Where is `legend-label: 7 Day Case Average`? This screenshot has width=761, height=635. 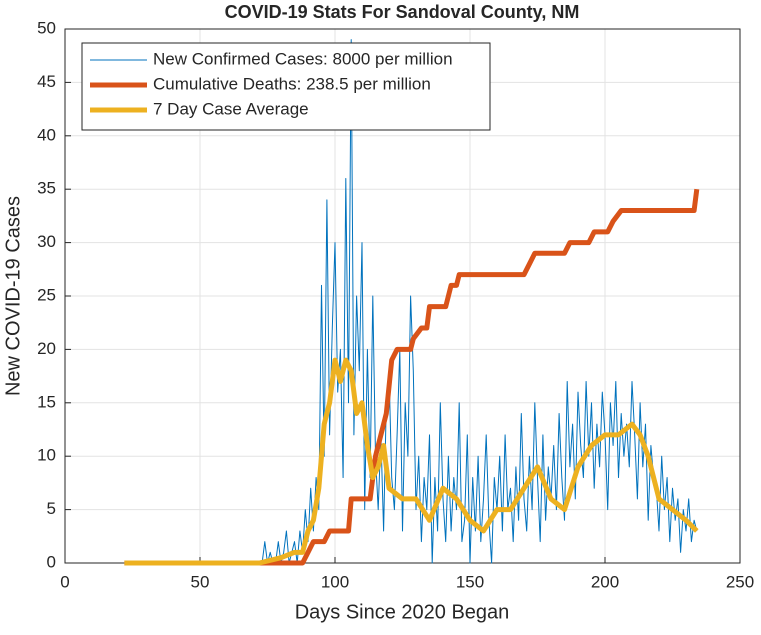 legend-label: 7 Day Case Average is located at coordinates (231, 108).